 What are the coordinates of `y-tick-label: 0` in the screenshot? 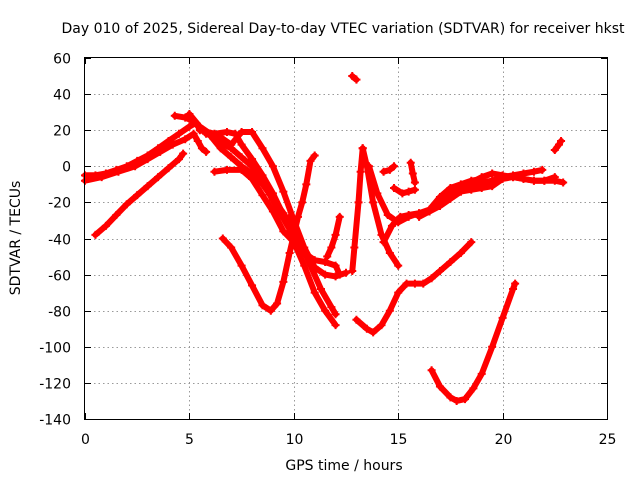 It's located at (66, 168).